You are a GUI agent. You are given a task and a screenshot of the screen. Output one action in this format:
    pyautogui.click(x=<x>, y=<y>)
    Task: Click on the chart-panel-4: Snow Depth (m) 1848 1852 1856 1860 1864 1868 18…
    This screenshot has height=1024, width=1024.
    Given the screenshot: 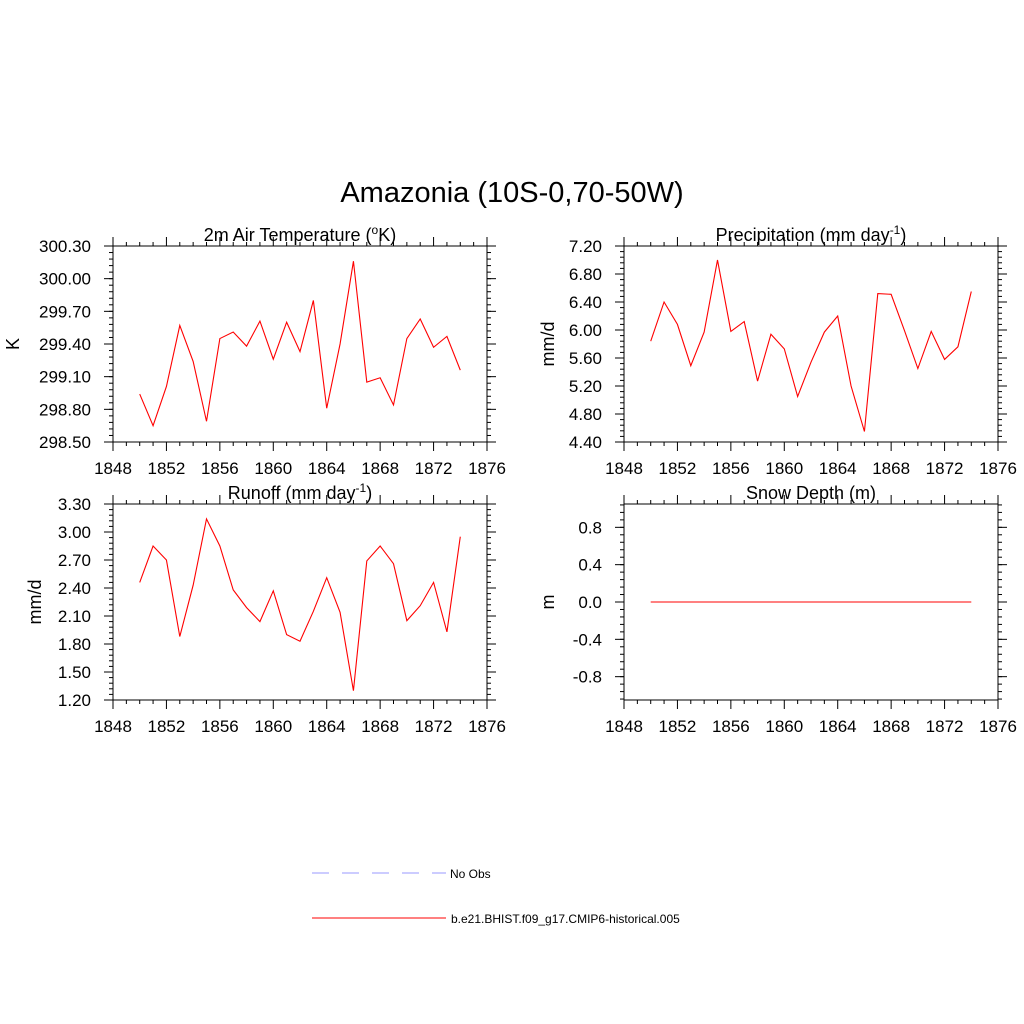 What is the action you would take?
    pyautogui.click(x=777, y=609)
    